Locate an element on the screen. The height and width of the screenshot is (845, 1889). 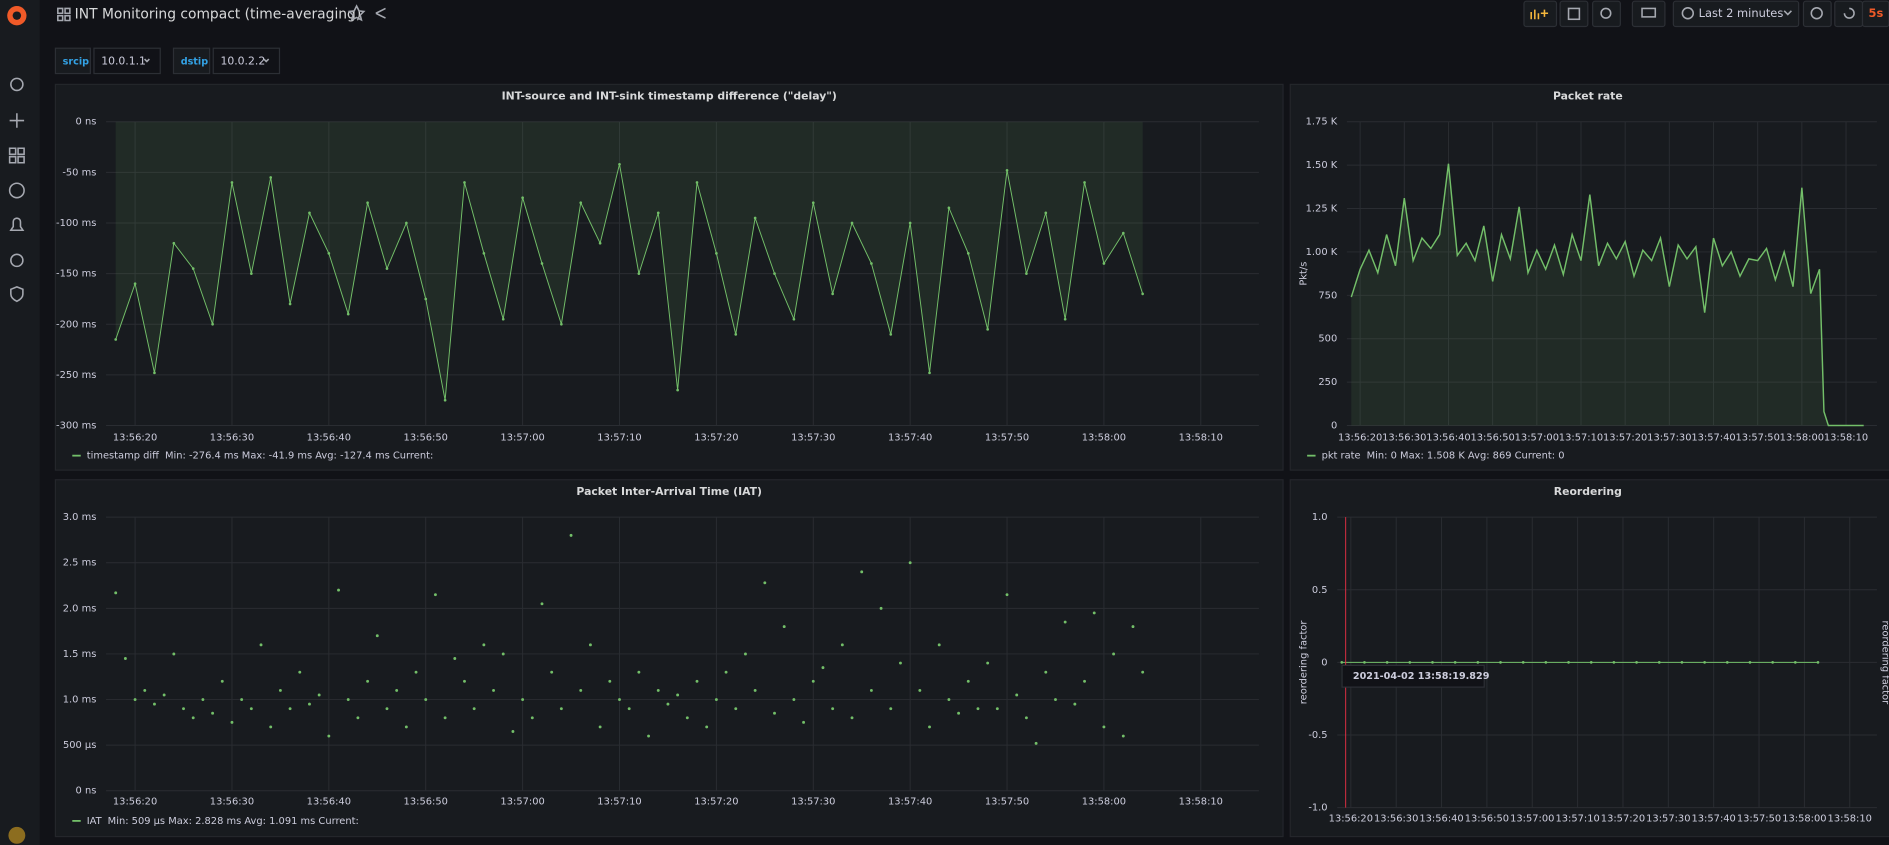
shield-icon is located at coordinates (17, 294).